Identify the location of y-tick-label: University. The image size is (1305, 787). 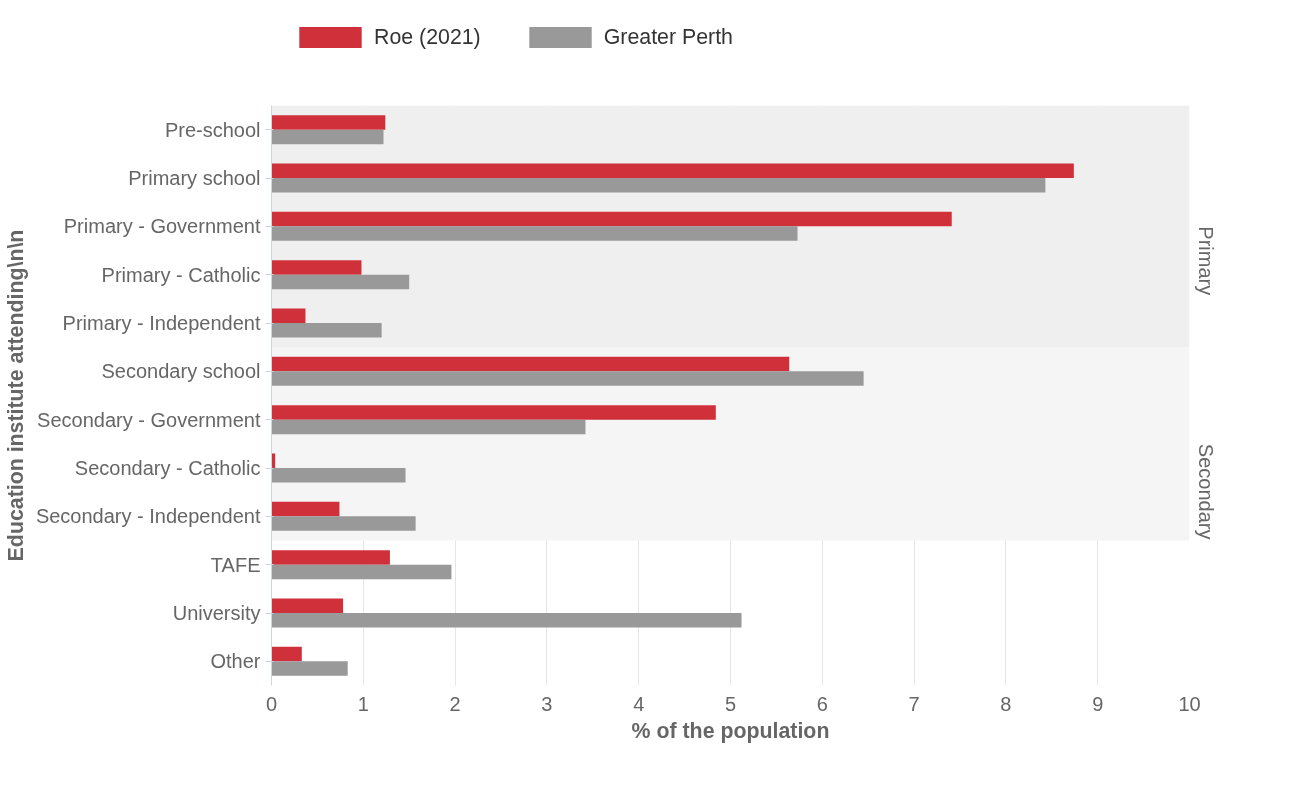
(216, 613).